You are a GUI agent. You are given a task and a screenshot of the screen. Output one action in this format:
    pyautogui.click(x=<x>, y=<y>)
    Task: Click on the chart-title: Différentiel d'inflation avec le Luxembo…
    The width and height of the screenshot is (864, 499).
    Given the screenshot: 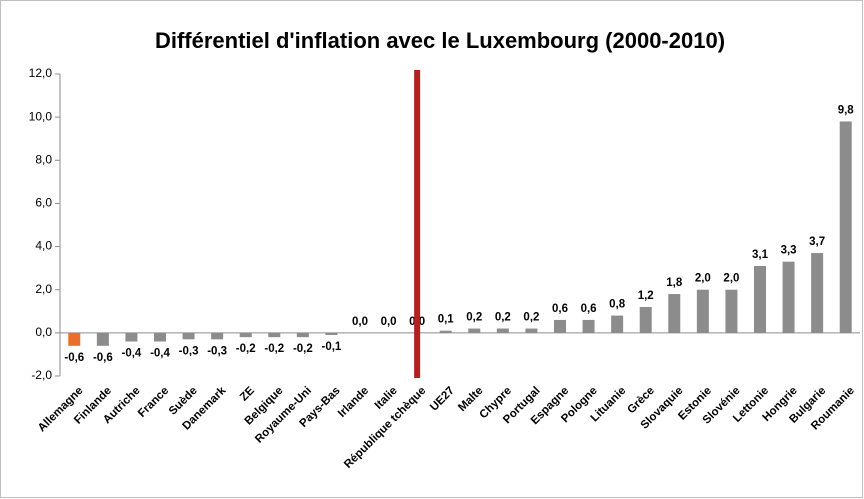 What is the action you would take?
    pyautogui.click(x=440, y=40)
    